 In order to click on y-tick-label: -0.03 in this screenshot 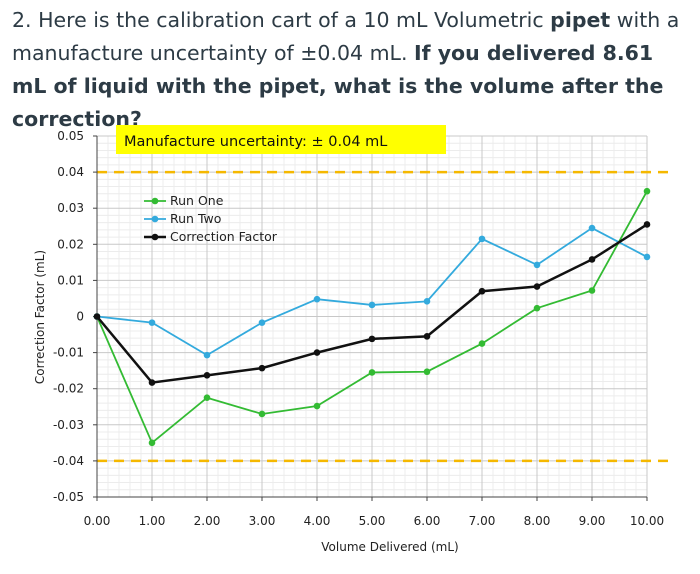, I will do `click(68, 425)`.